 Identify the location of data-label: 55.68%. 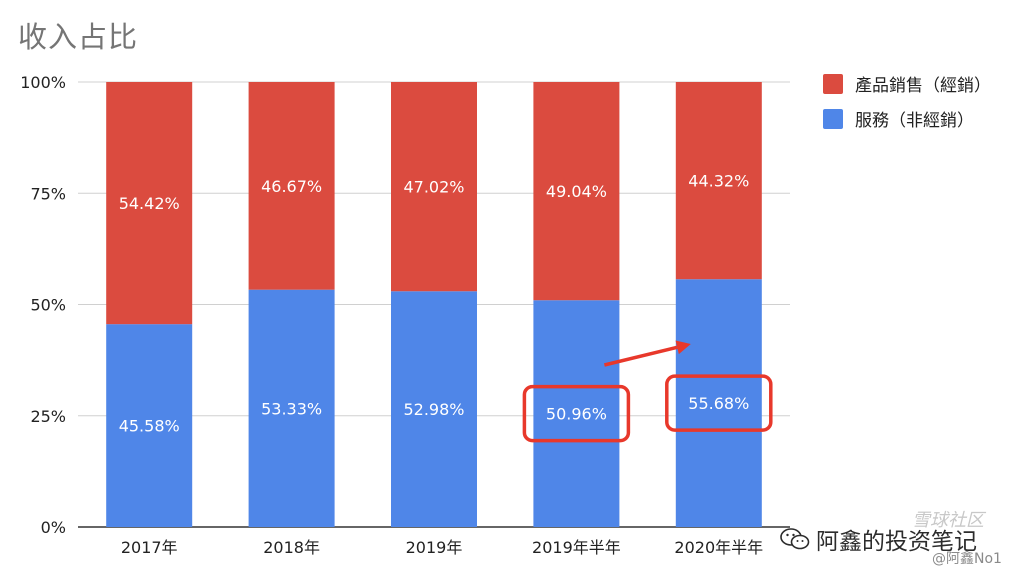
(718, 403).